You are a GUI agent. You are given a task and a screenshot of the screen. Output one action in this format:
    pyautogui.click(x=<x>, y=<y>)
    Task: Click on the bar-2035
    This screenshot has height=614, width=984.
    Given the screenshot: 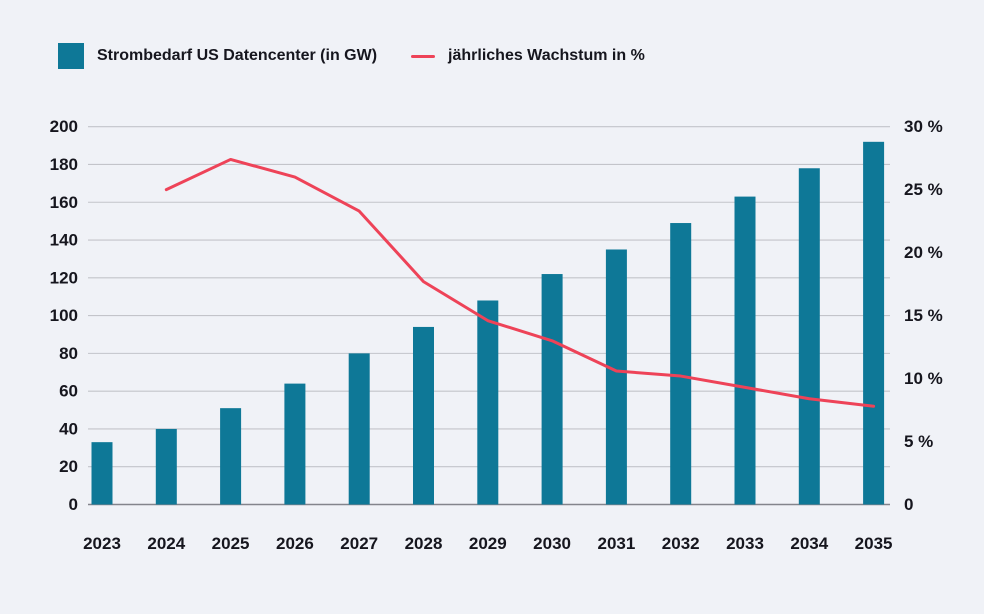 What is the action you would take?
    pyautogui.click(x=874, y=323)
    